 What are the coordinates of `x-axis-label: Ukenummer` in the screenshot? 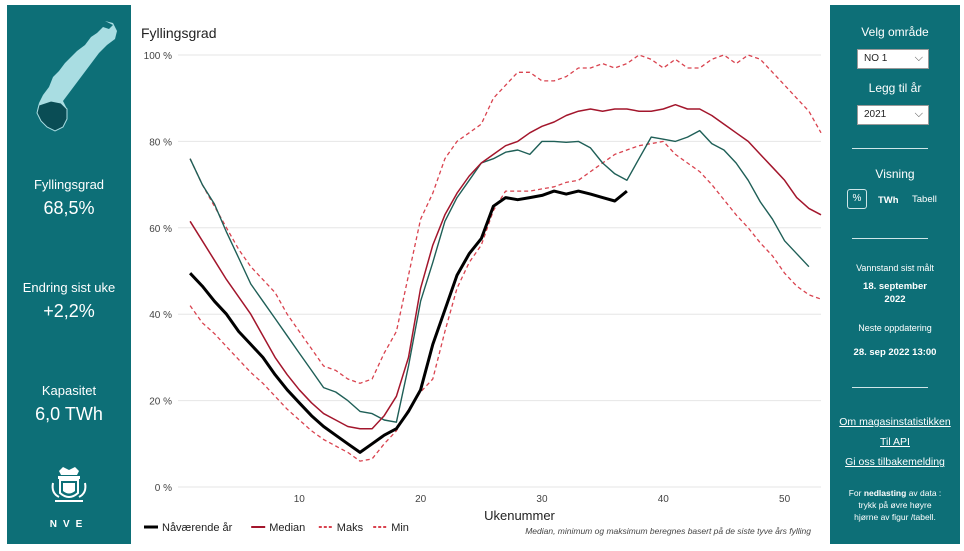 It's located at (519, 515).